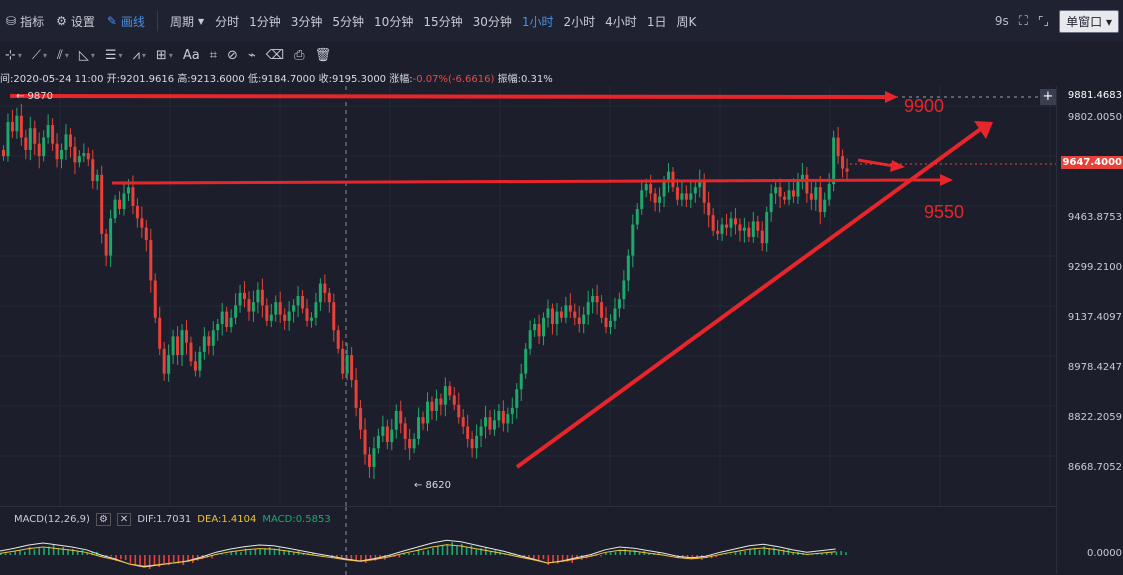 The image size is (1123, 575). What do you see at coordinates (1043, 21) in the screenshot?
I see `screenshot-icon: ⌜⌟` at bounding box center [1043, 21].